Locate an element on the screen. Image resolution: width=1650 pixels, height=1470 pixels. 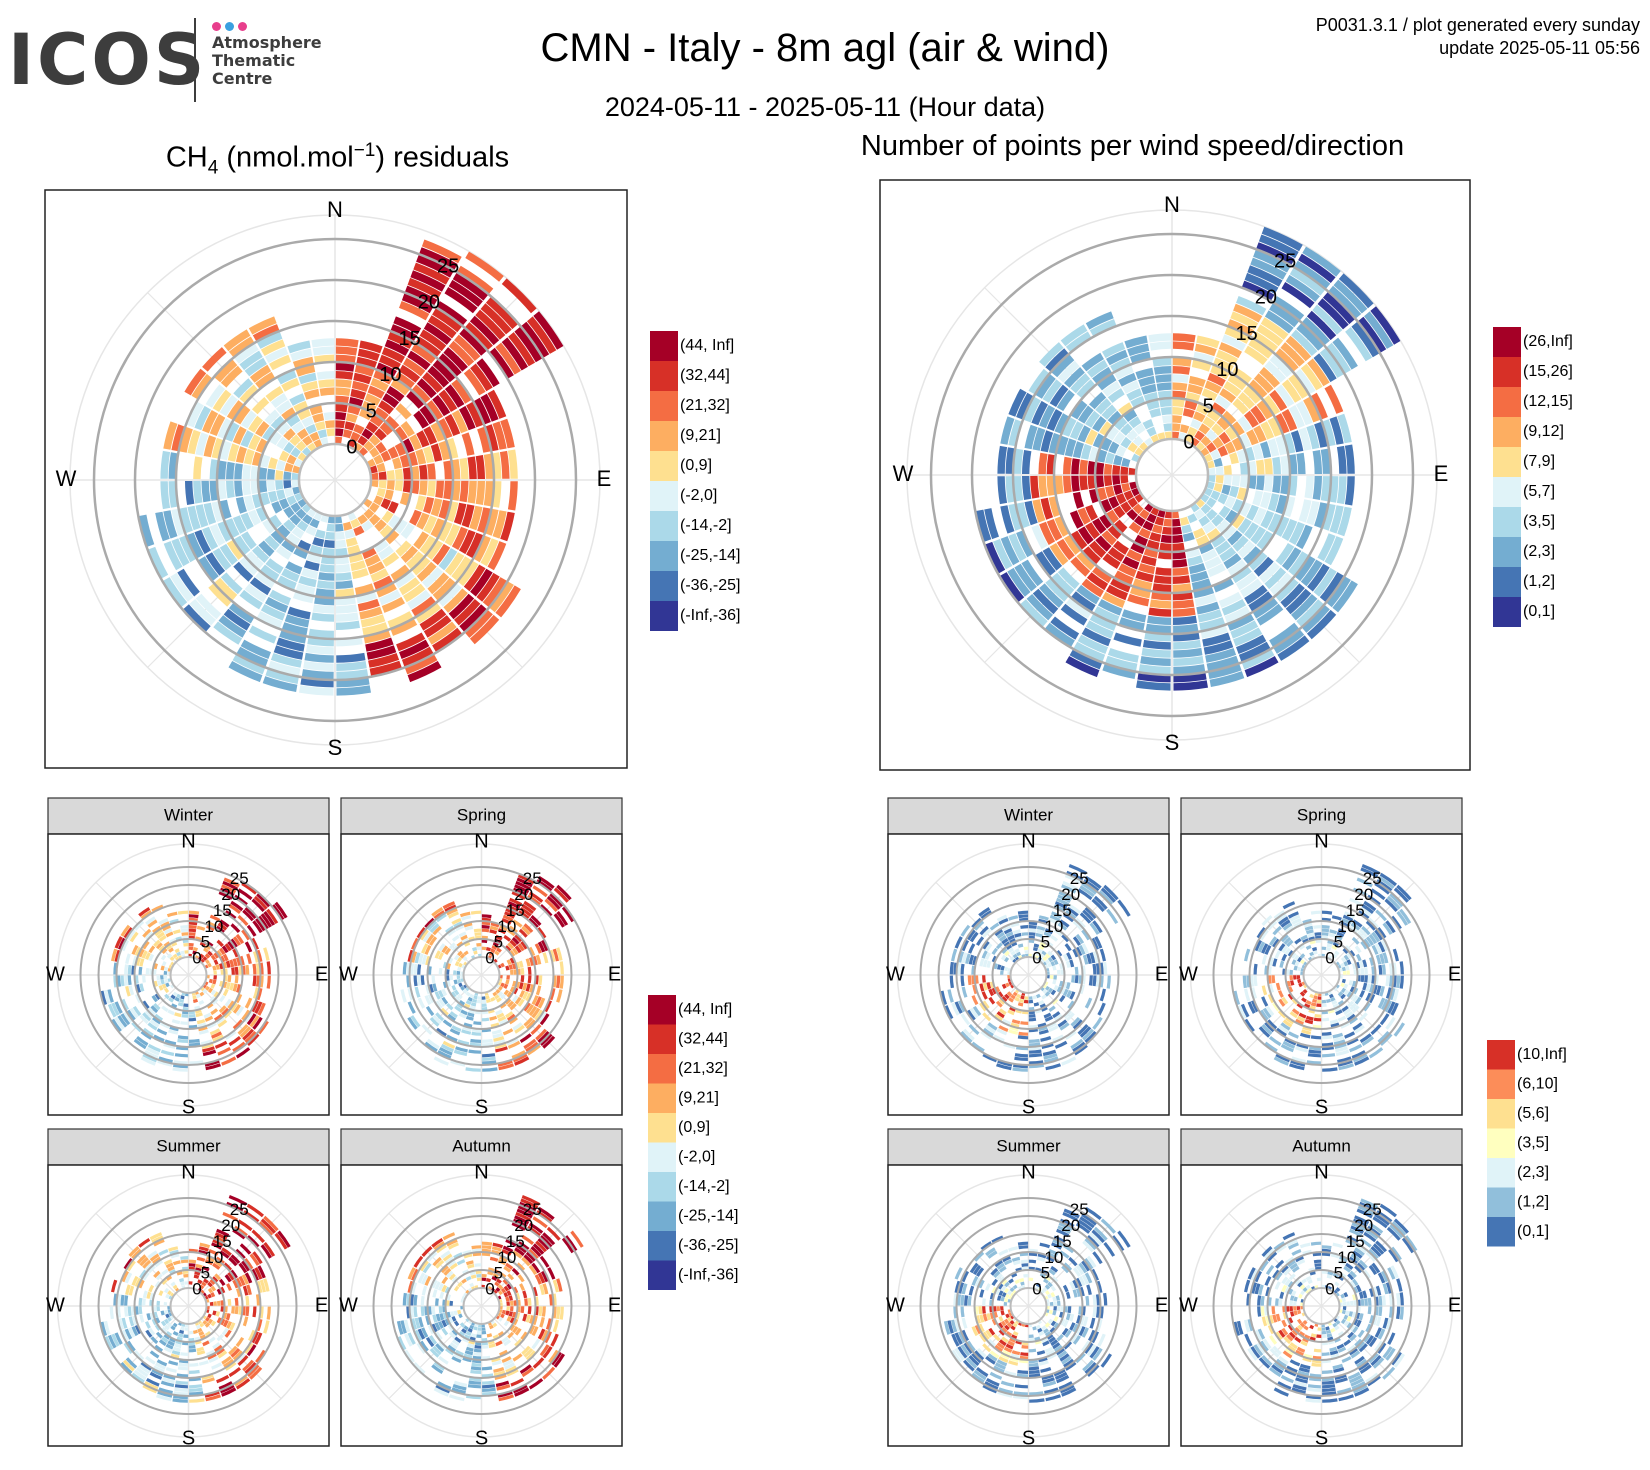
radial-tick-label: 5 is located at coordinates (205, 942).